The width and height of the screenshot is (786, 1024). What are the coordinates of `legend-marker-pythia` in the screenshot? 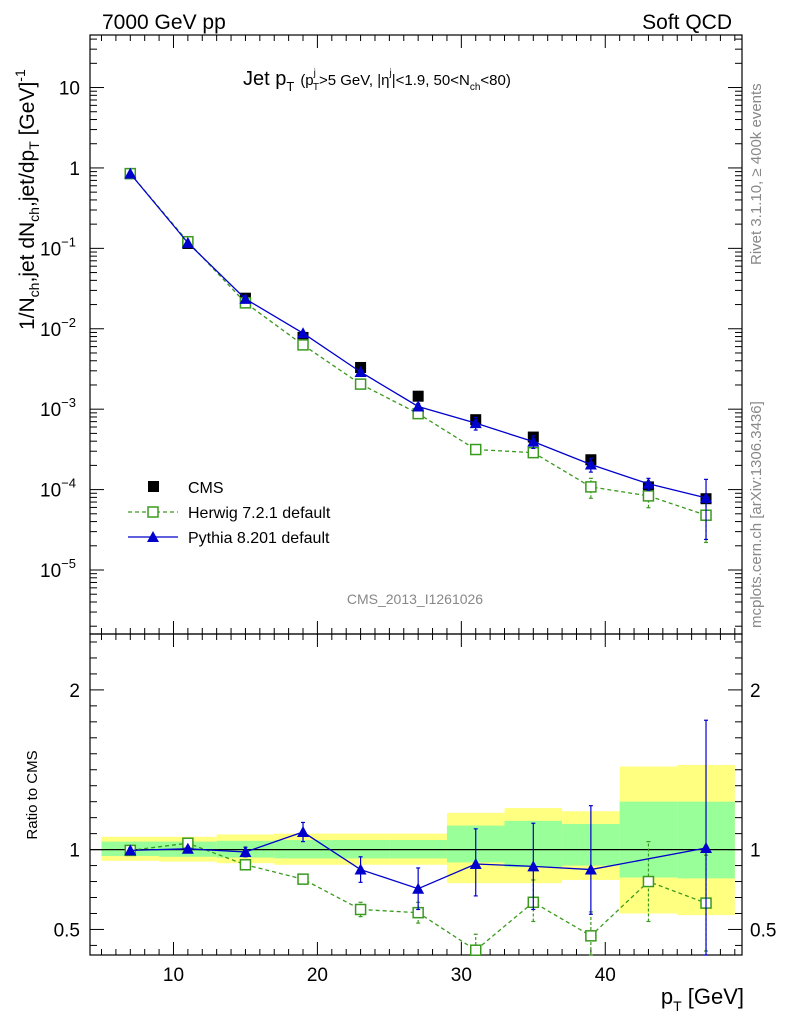 It's located at (153, 536).